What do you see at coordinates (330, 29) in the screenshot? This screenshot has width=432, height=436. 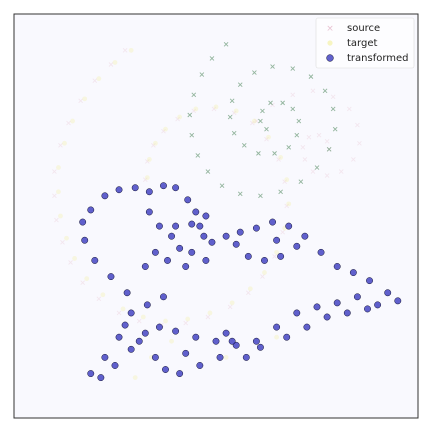 I see `legend-marker-source: ×` at bounding box center [330, 29].